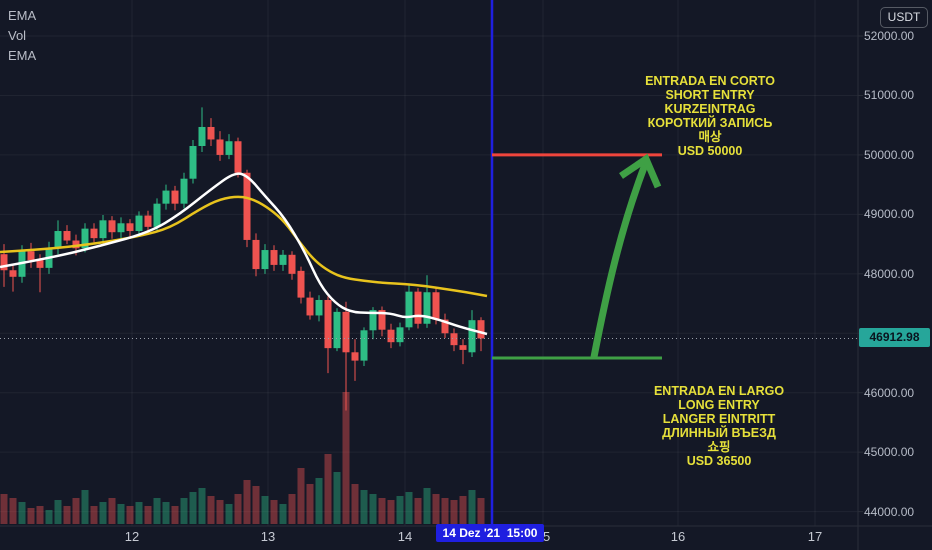 The image size is (932, 550). Describe the element at coordinates (889, 214) in the screenshot. I see `price-tick-label: 49000.00` at that location.